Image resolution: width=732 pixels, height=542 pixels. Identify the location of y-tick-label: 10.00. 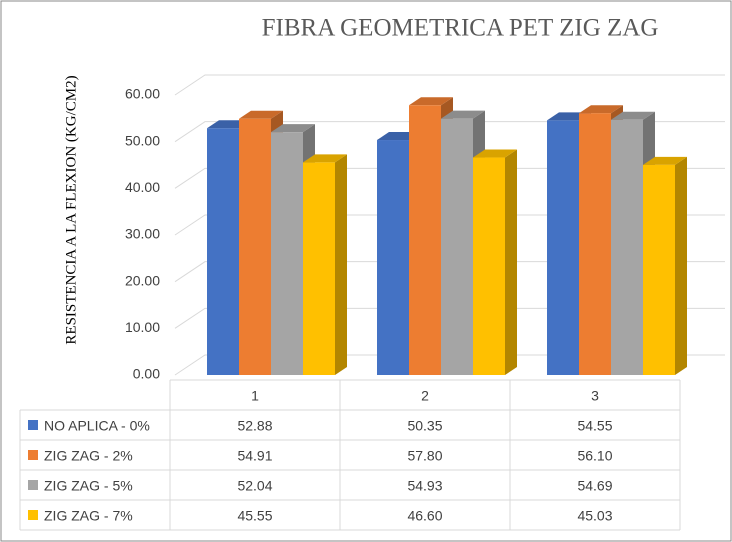
(142, 327).